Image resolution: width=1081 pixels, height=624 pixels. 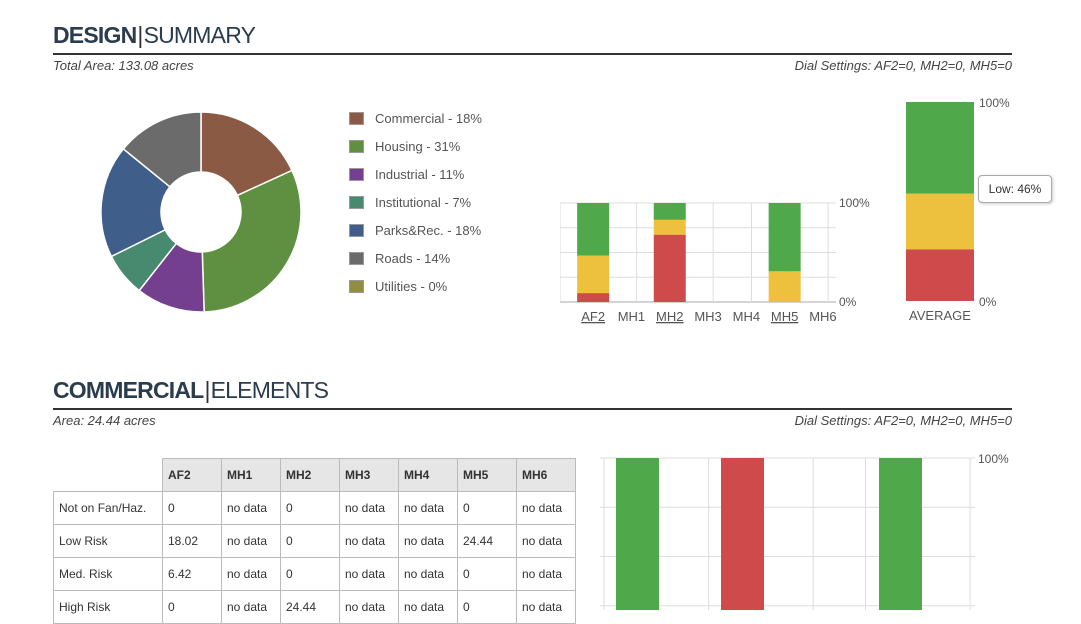 What do you see at coordinates (108, 541) in the screenshot?
I see `row-label: Low Risk` at bounding box center [108, 541].